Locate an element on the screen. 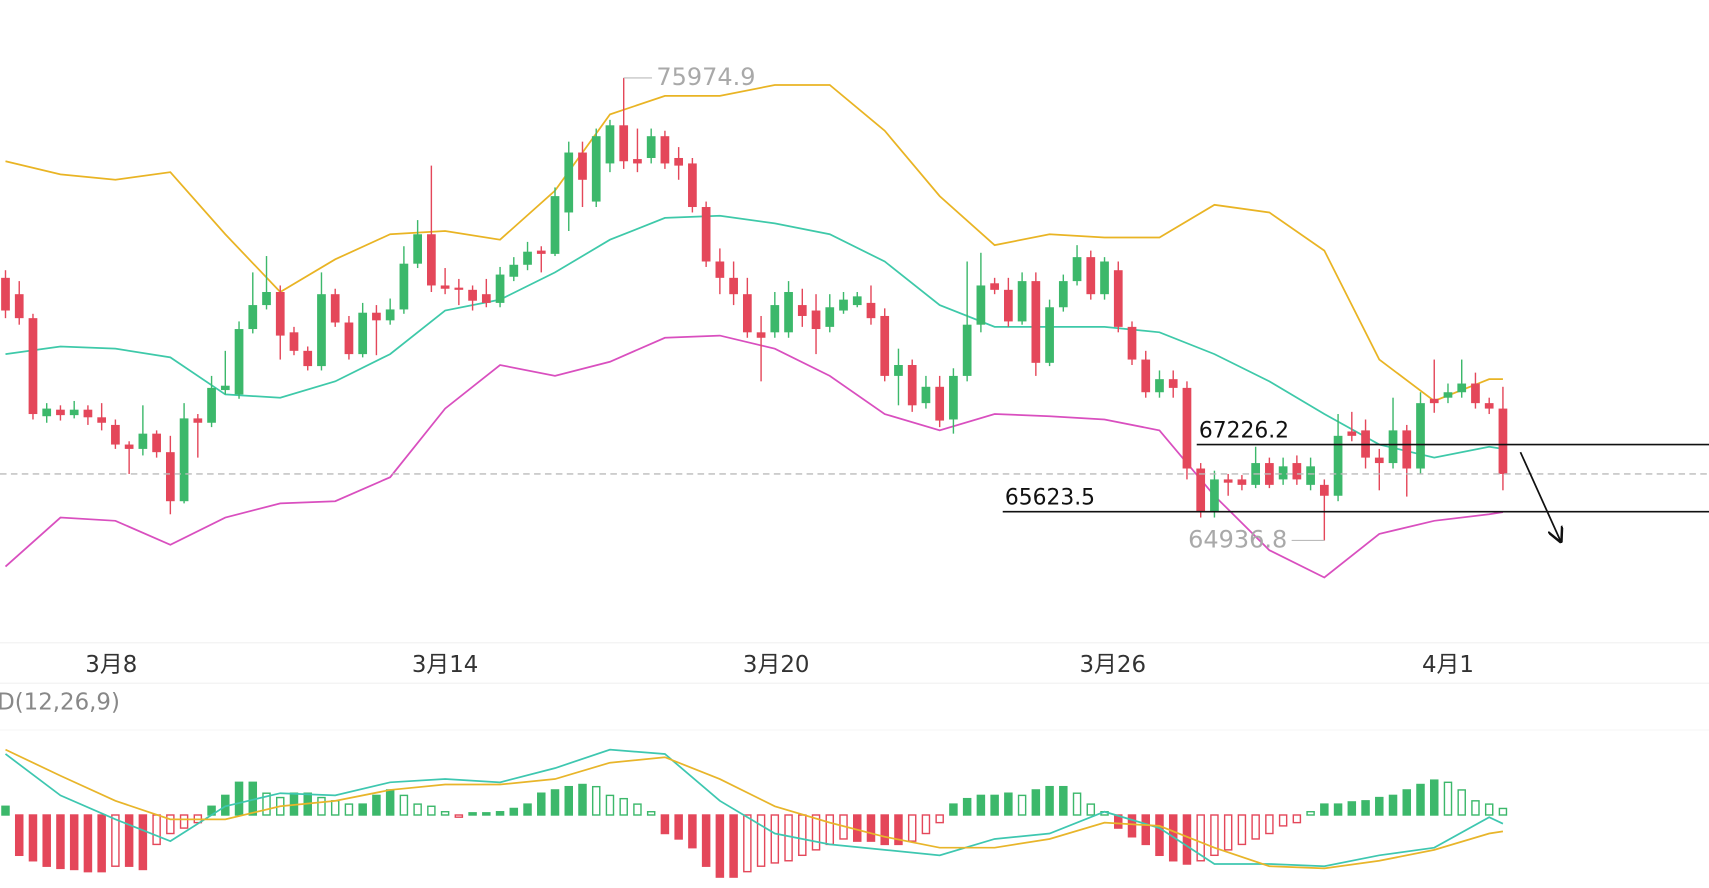 The image size is (1709, 888). level-label: 67226.2 is located at coordinates (1244, 430).